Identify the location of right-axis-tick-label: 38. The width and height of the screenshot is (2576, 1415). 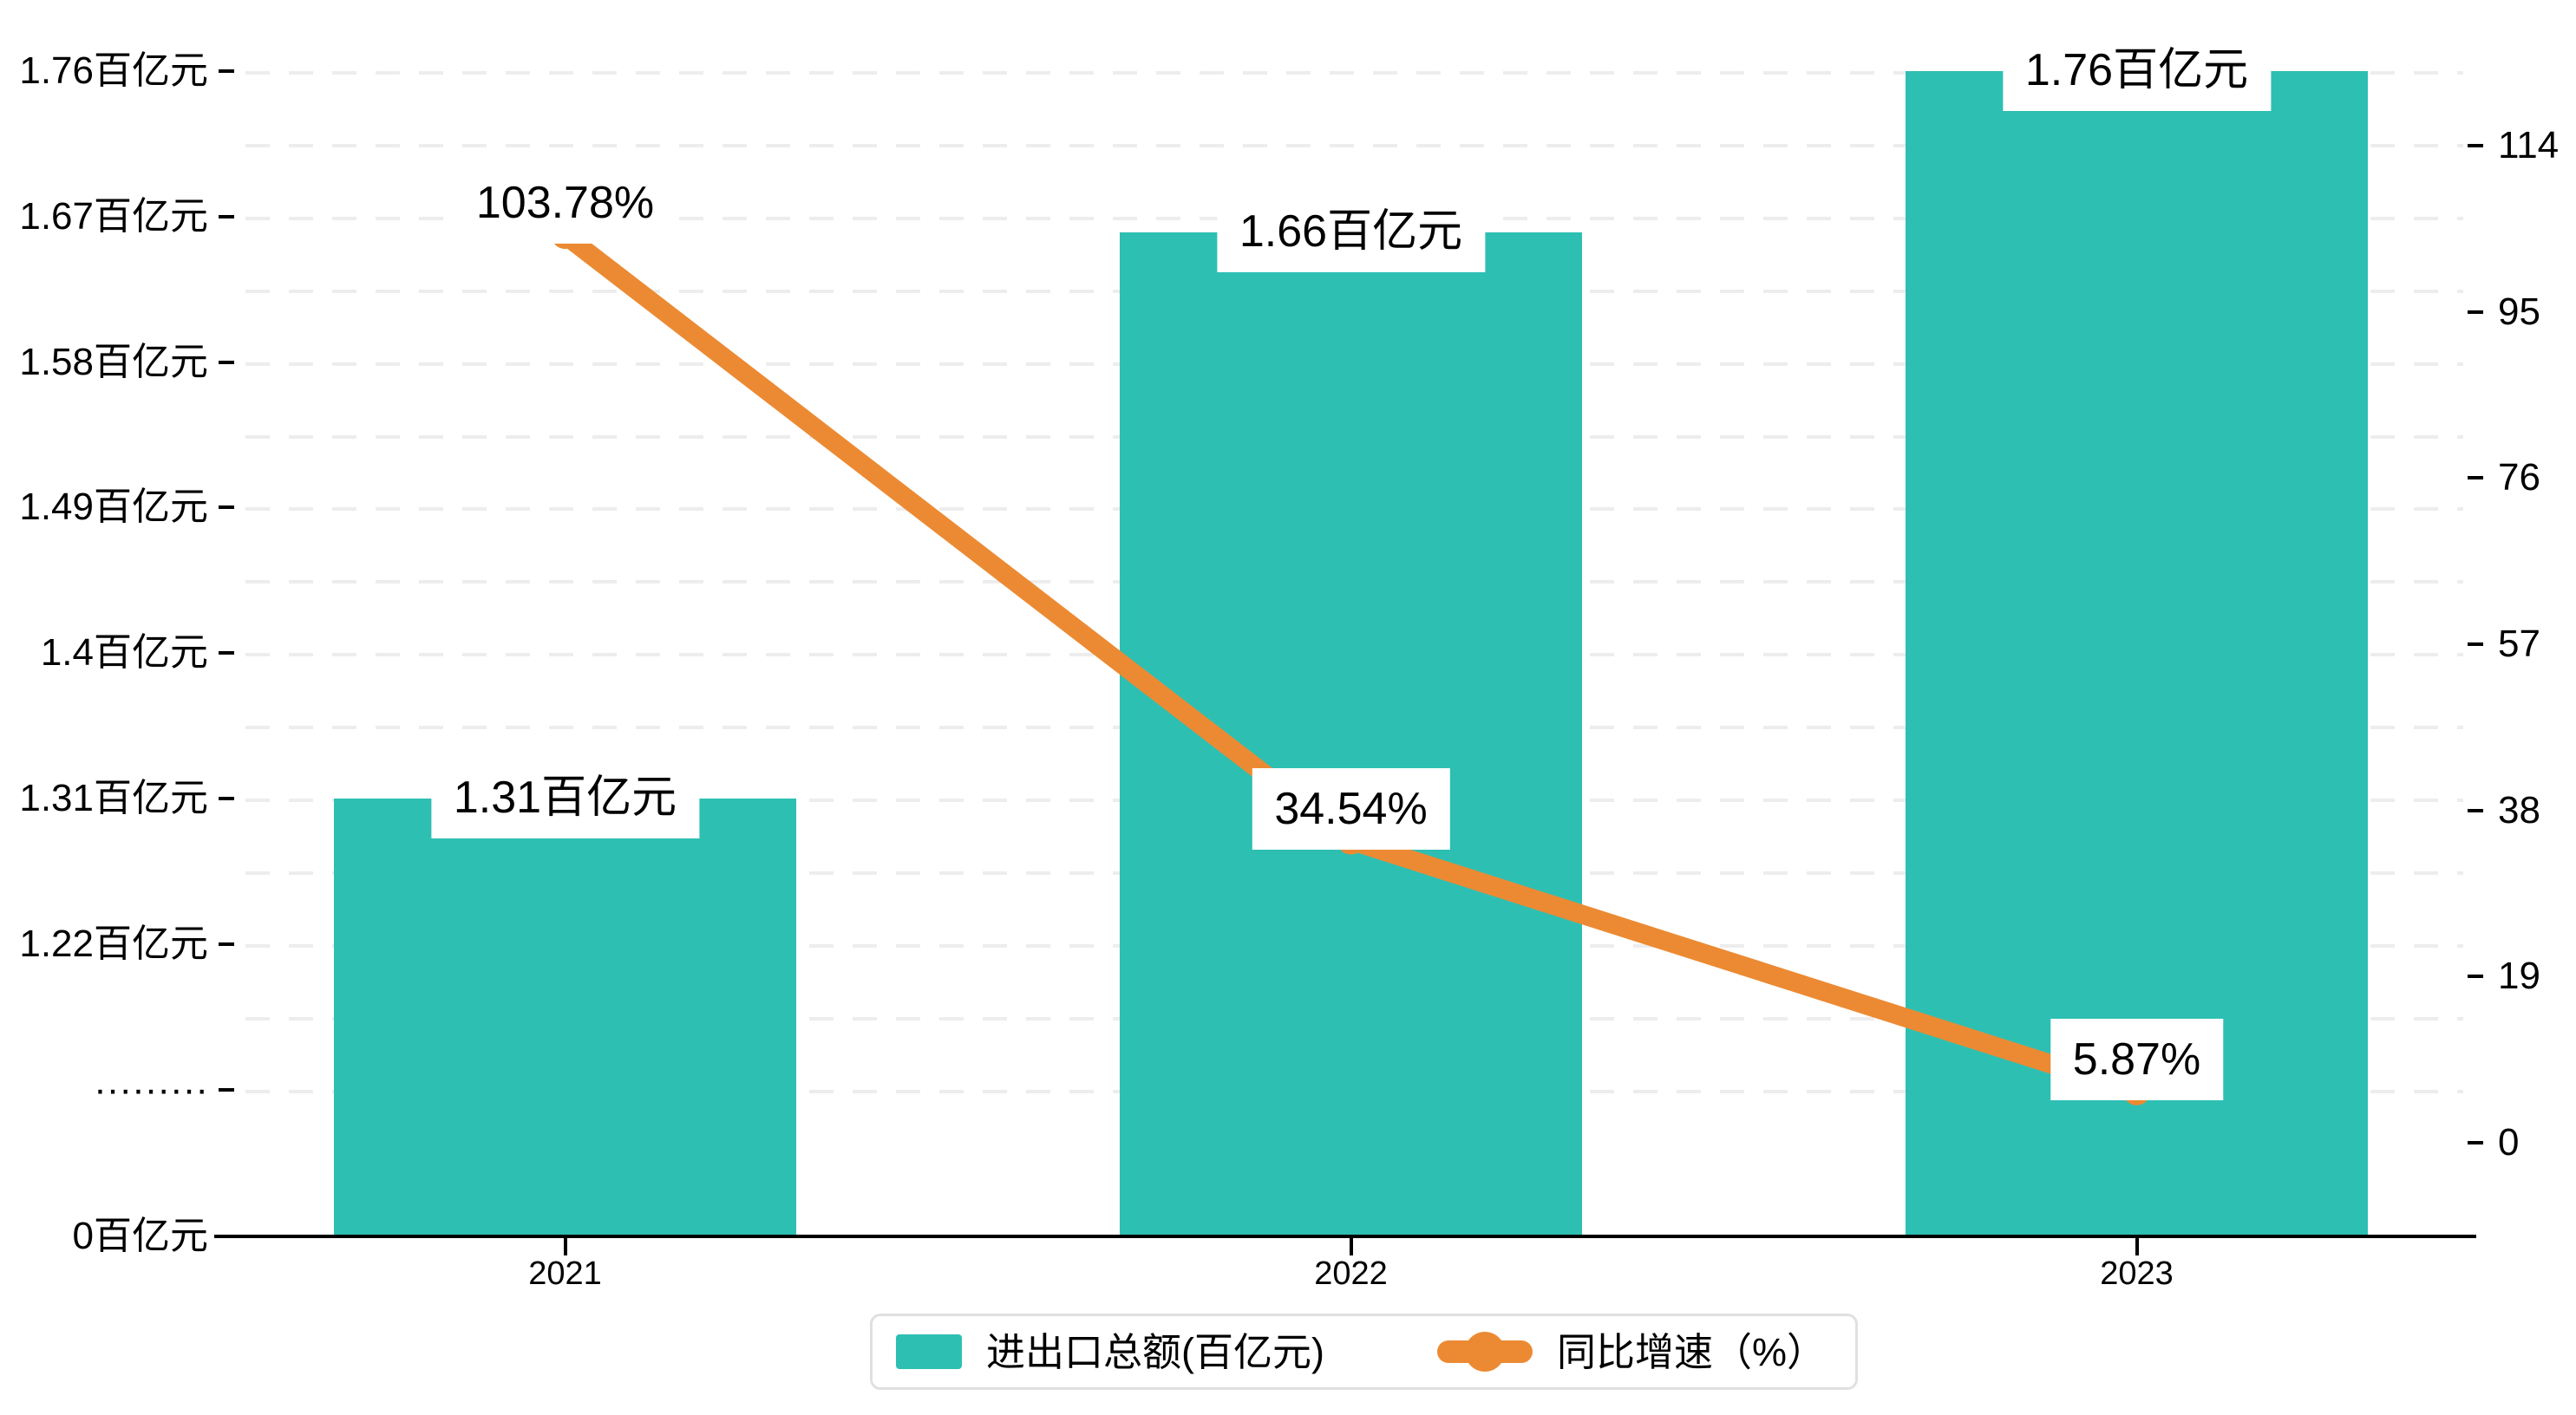
(2519, 809).